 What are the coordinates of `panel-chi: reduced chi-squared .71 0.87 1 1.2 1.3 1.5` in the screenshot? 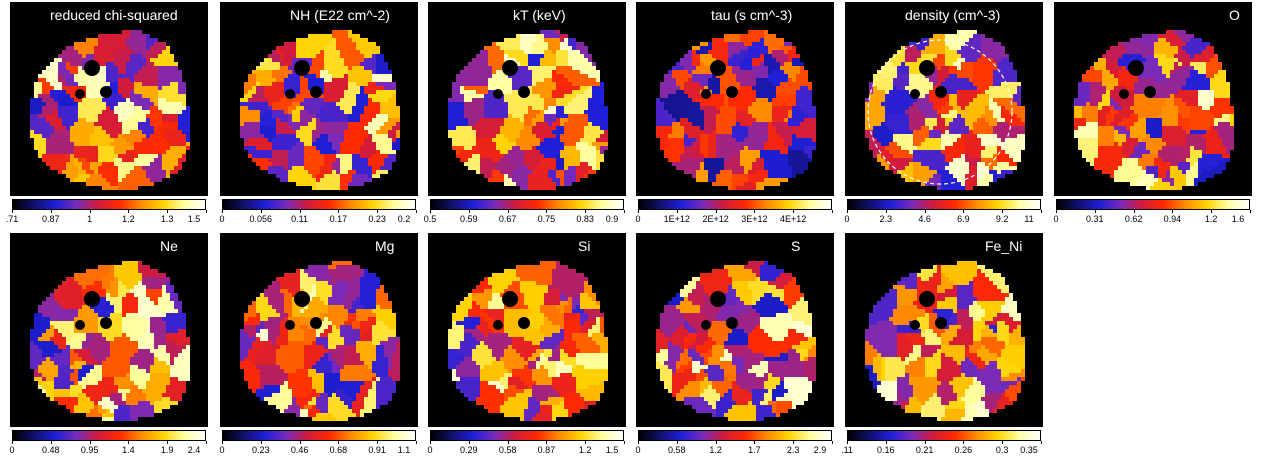 It's located at (104, 113).